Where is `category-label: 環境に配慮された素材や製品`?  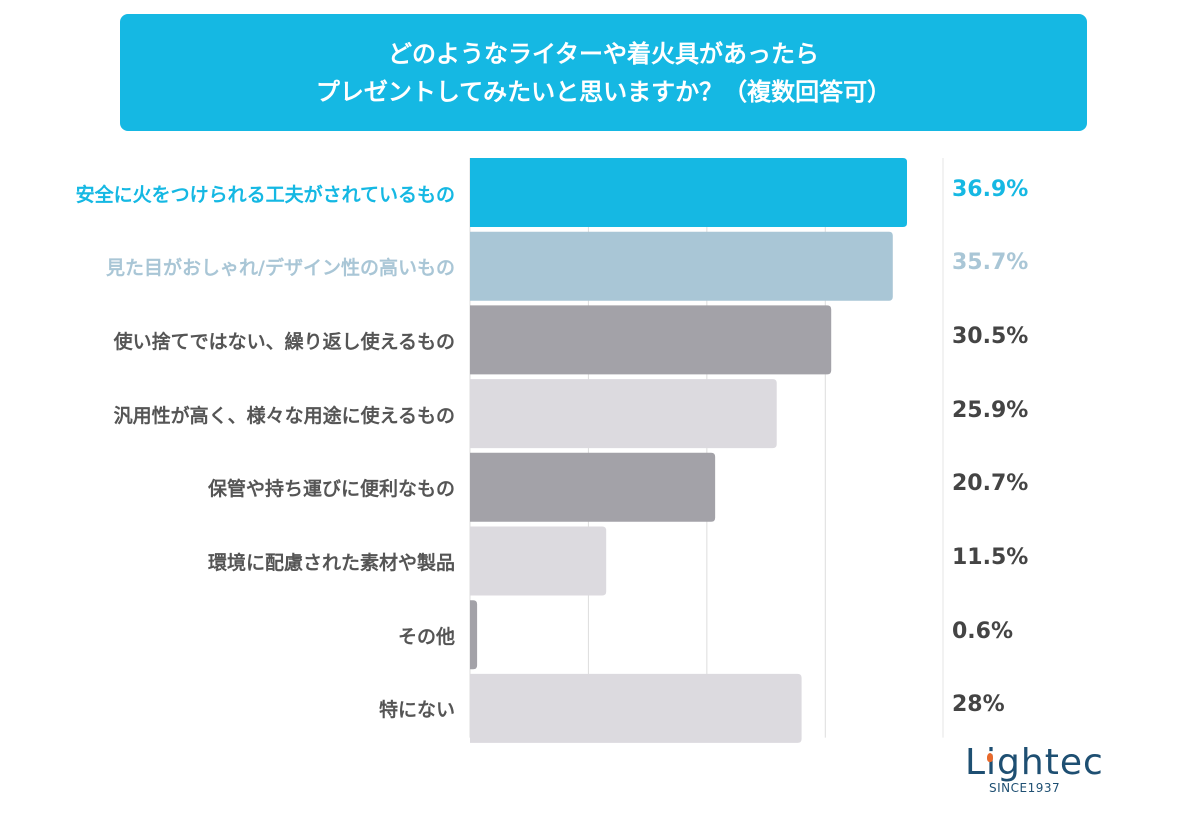 category-label: 環境に配慮された素材や製品 is located at coordinates (331, 563).